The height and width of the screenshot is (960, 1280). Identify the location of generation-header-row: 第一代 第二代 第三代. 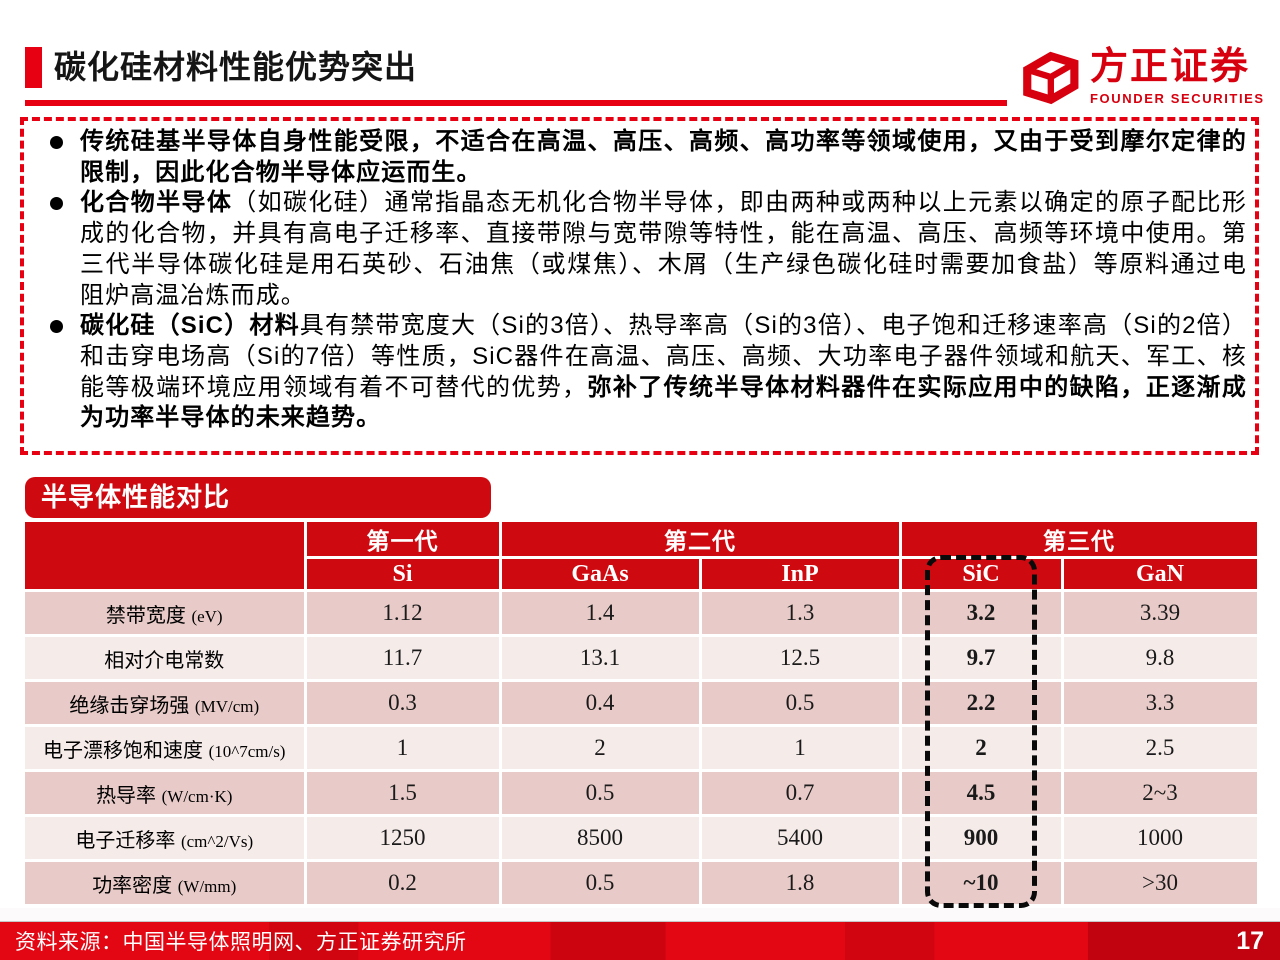
(642, 557).